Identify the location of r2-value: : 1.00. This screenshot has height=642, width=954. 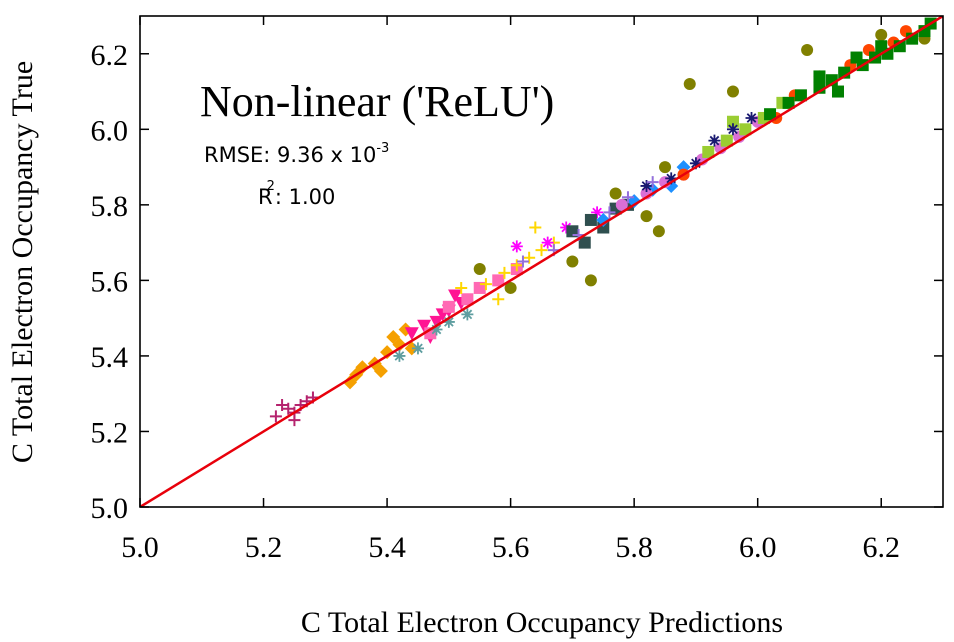
(305, 197).